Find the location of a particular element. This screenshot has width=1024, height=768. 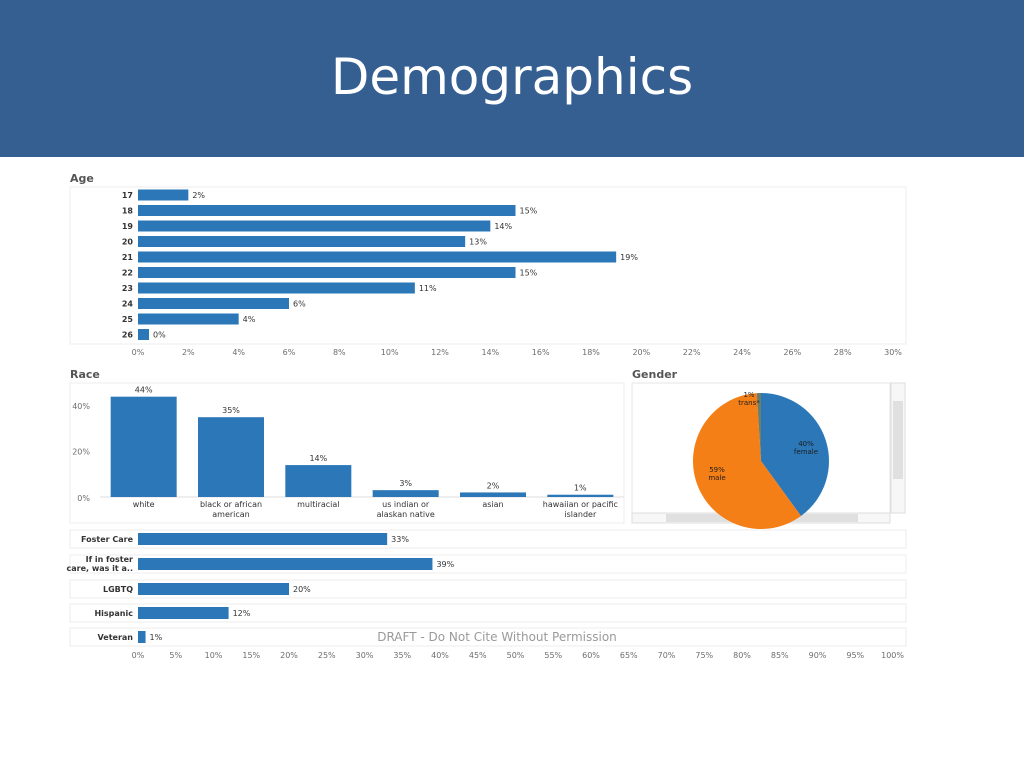

age-x-tick-label: 12% is located at coordinates (440, 352).